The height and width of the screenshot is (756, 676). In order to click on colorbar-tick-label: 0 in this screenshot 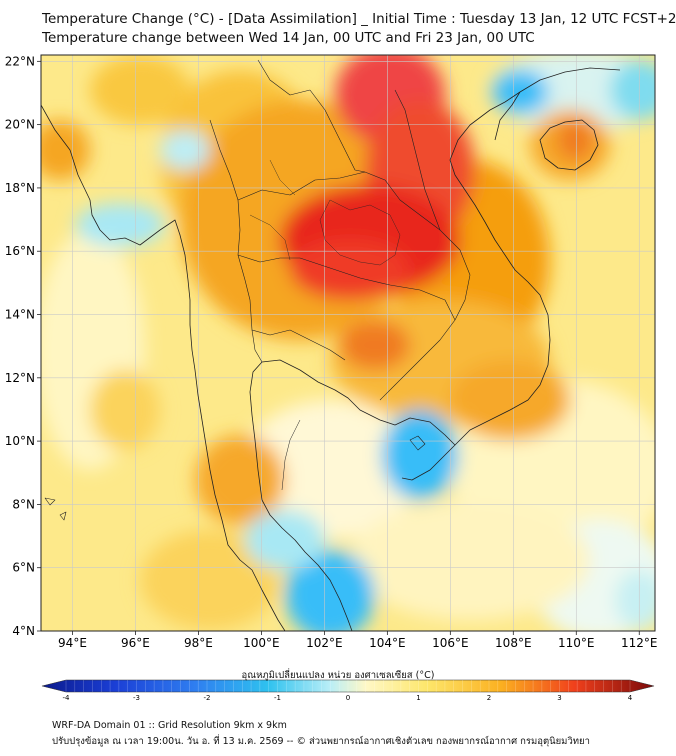, I will do `click(348, 698)`.